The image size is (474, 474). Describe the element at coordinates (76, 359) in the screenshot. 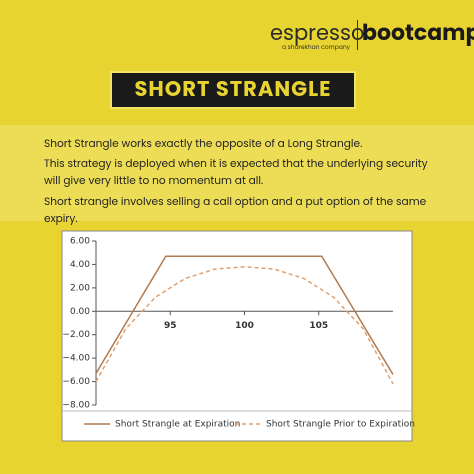

I see `y-tick-label: −4.00` at that location.